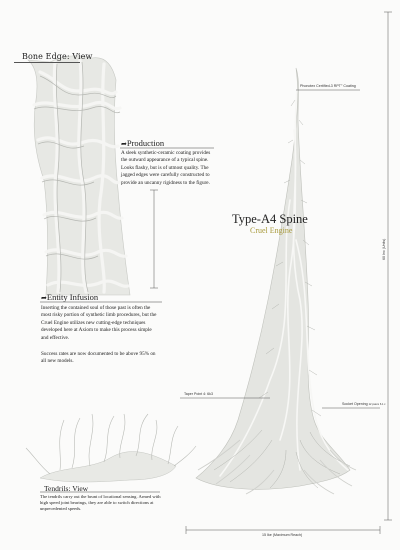  I want to click on height-dimension, so click(388, 266).